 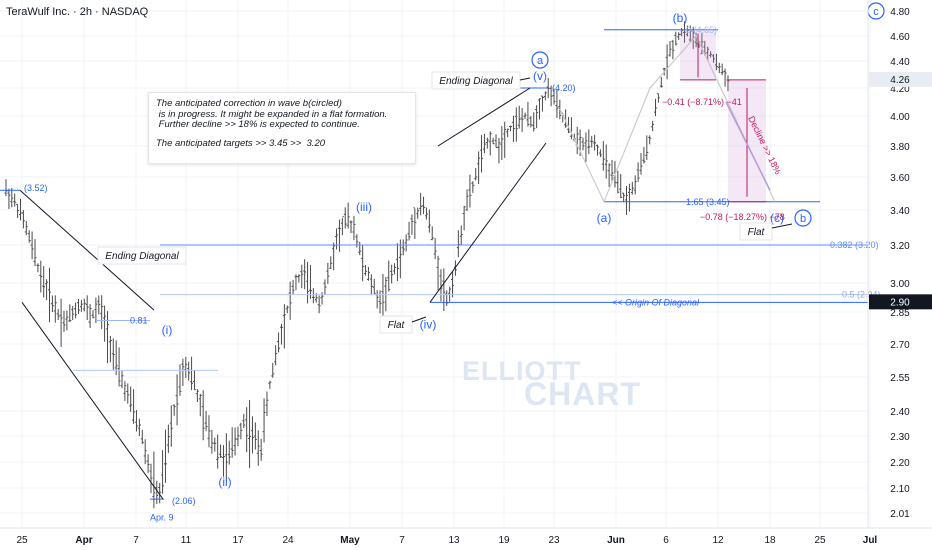 I want to click on ending-diagonal-right-box, so click(x=476, y=80).